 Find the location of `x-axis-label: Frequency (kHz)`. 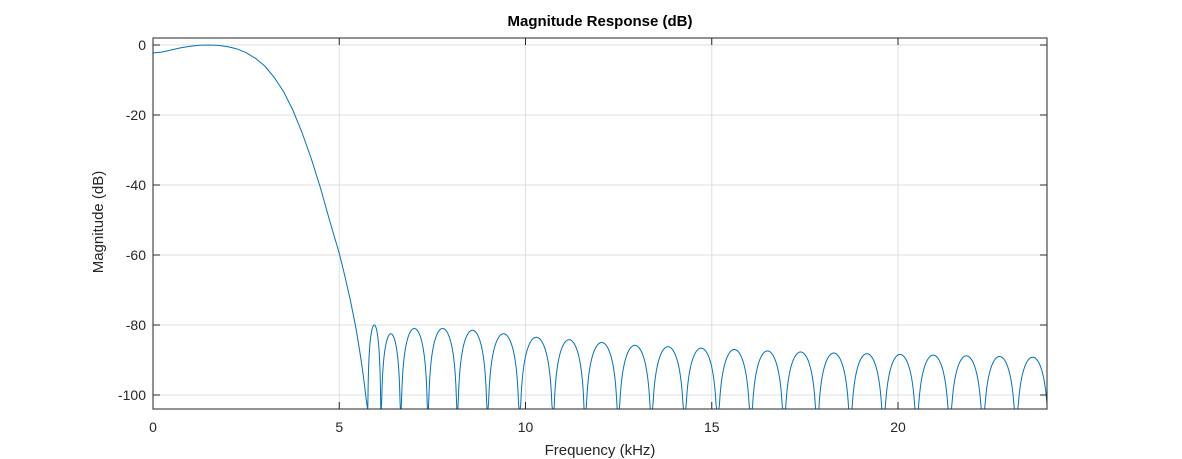

x-axis-label: Frequency (kHz) is located at coordinates (600, 450).